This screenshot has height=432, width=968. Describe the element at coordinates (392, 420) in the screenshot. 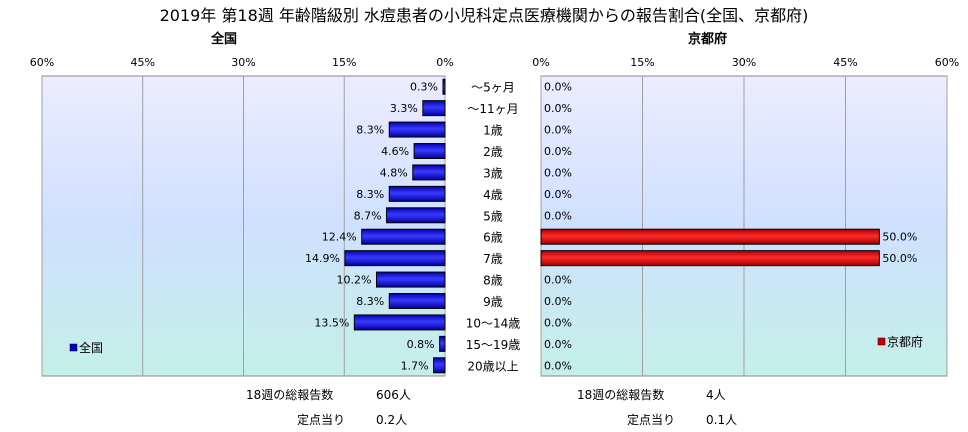

I see `national-per-value: 0.2人` at that location.